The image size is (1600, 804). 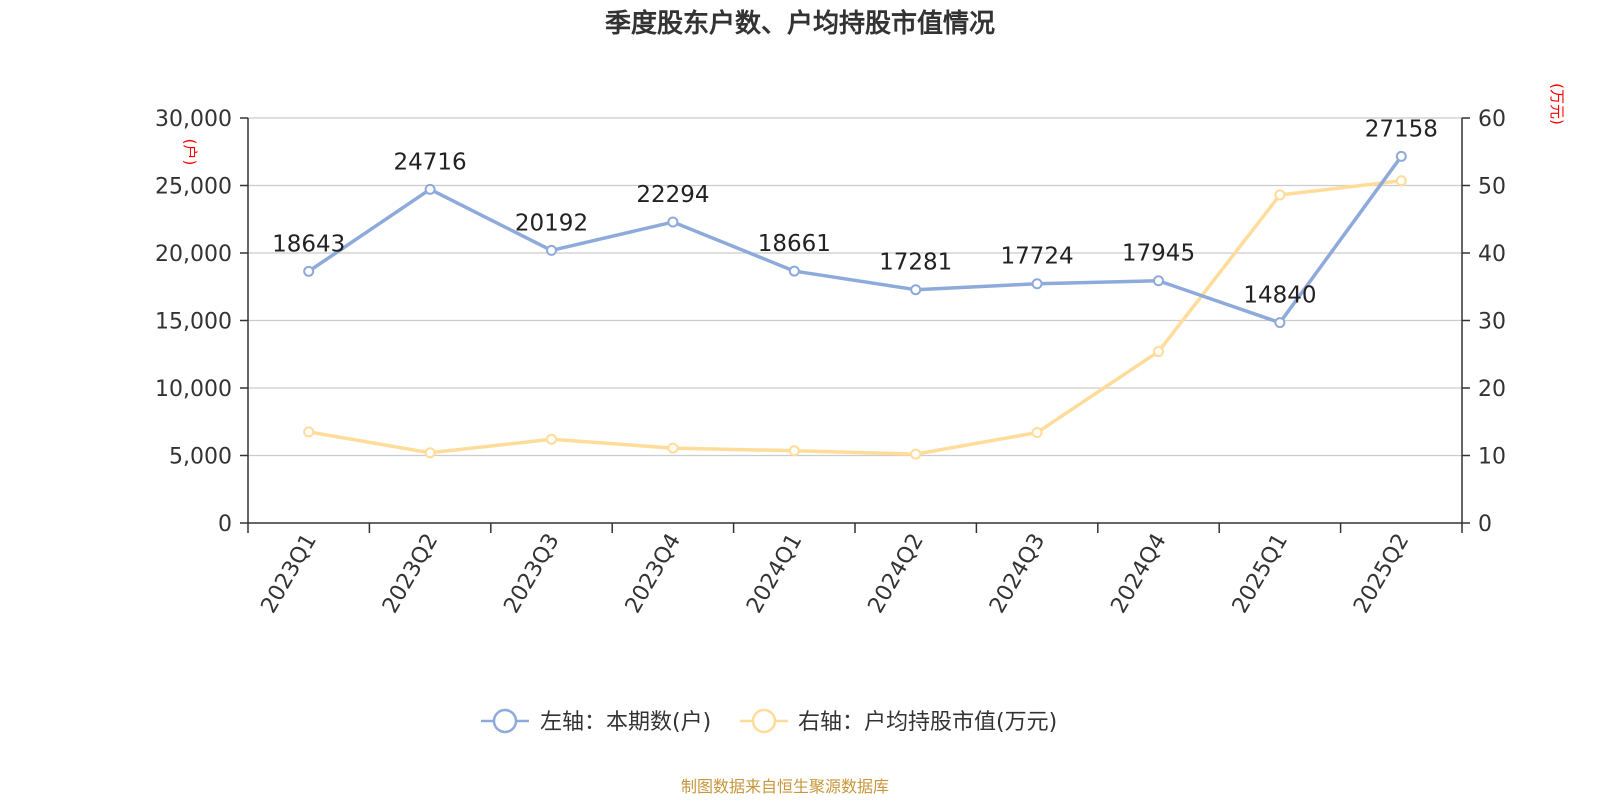 I want to click on data-label: 27158, so click(x=1401, y=129).